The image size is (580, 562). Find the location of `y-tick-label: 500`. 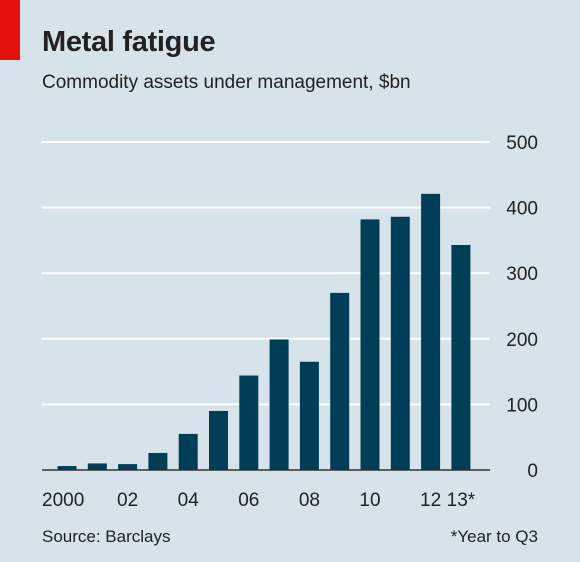

y-tick-label: 500 is located at coordinates (522, 143).